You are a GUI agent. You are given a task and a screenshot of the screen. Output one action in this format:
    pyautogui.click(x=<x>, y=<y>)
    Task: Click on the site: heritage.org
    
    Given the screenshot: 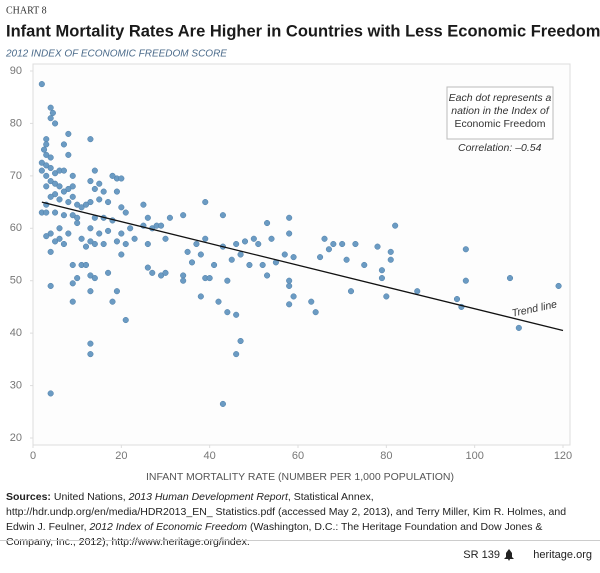 What is the action you would take?
    pyautogui.click(x=562, y=555)
    